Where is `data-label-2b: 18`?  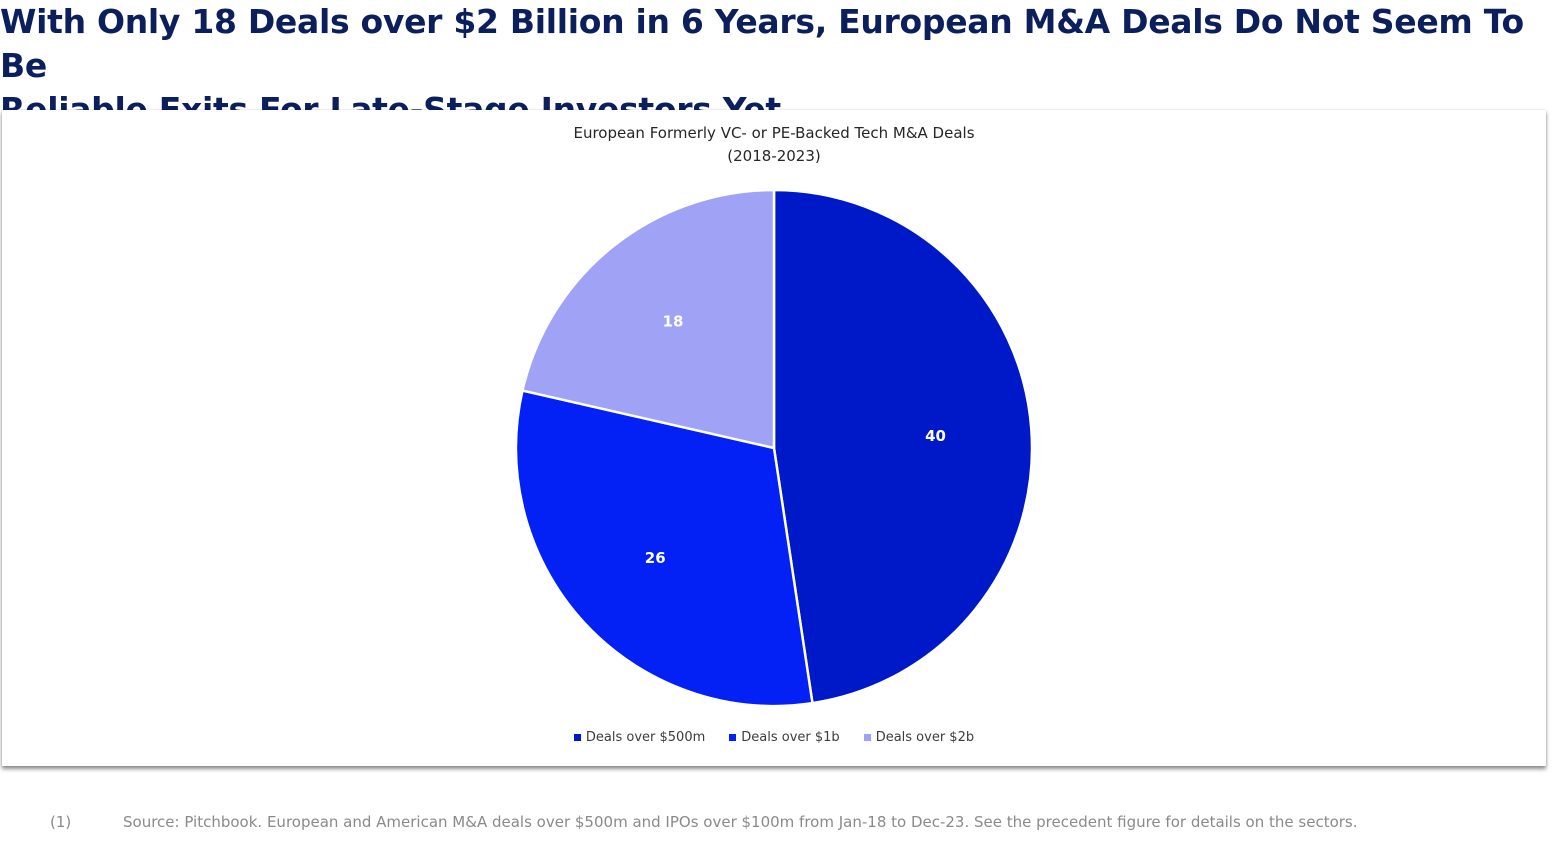
data-label-2b: 18 is located at coordinates (673, 321).